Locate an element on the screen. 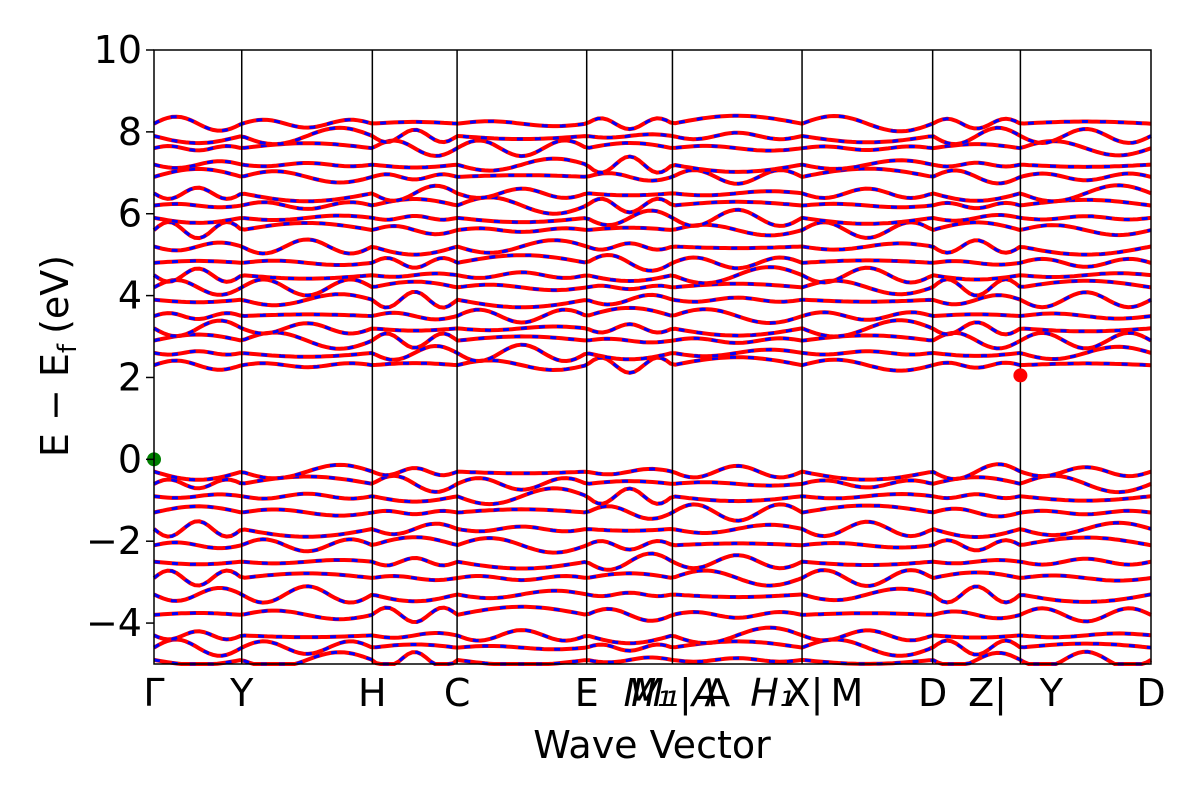  x-tick-label: M is located at coordinates (847, 693).